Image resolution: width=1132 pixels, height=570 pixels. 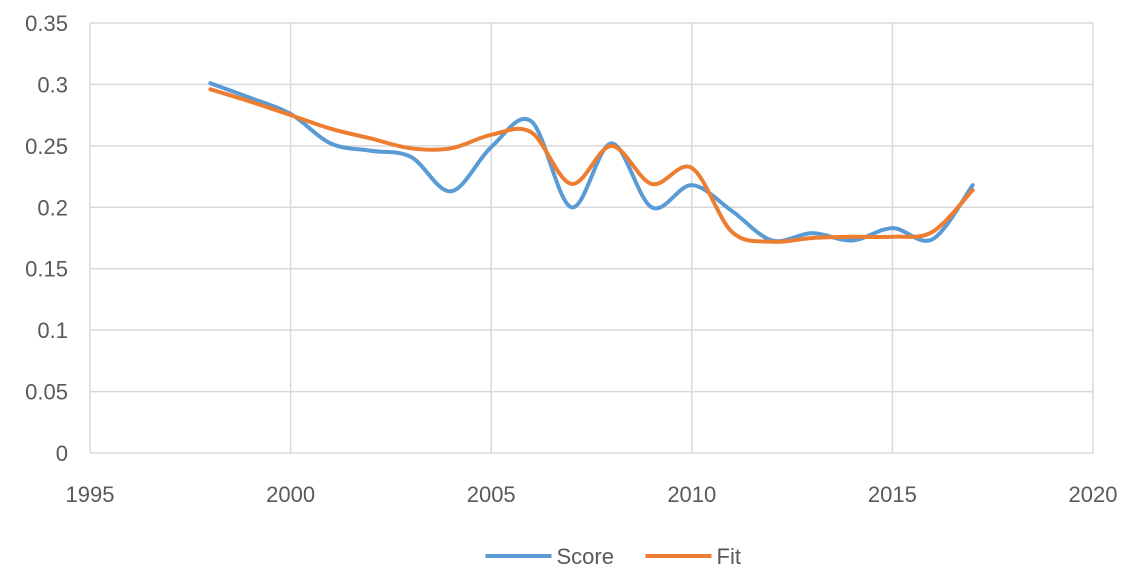 I want to click on y-tick-label: 0.3, so click(x=52, y=84).